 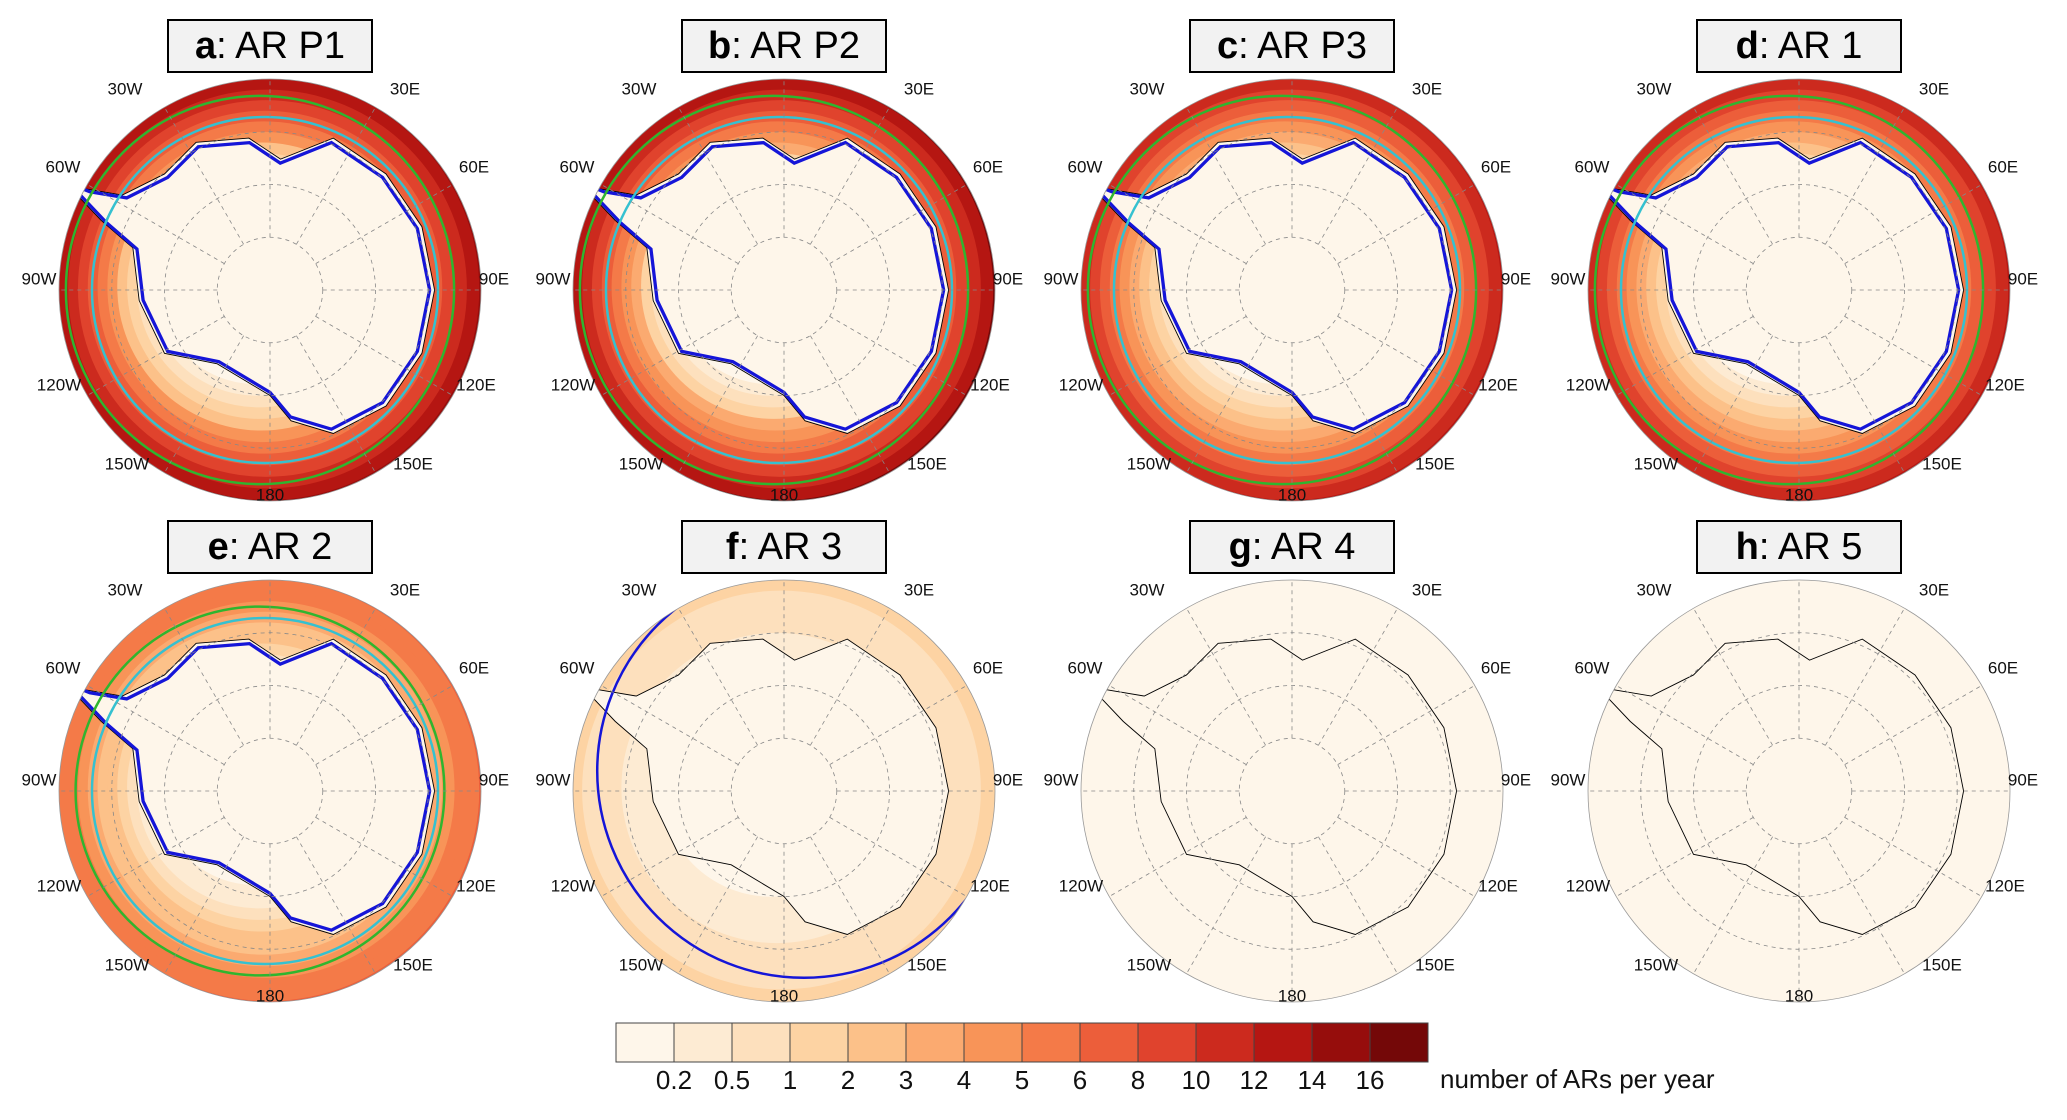 What do you see at coordinates (1811, 547) in the screenshot?
I see `panel-title-text: : AR 5` at bounding box center [1811, 547].